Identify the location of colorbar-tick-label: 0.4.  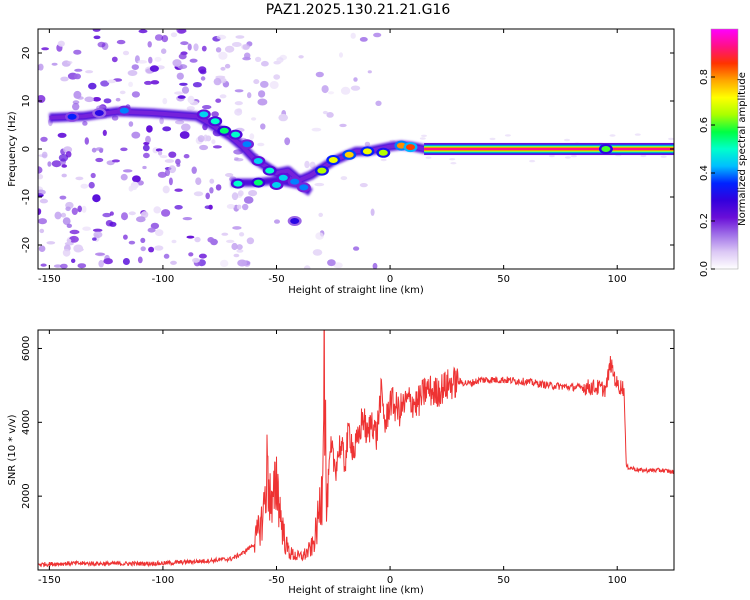
(704, 173).